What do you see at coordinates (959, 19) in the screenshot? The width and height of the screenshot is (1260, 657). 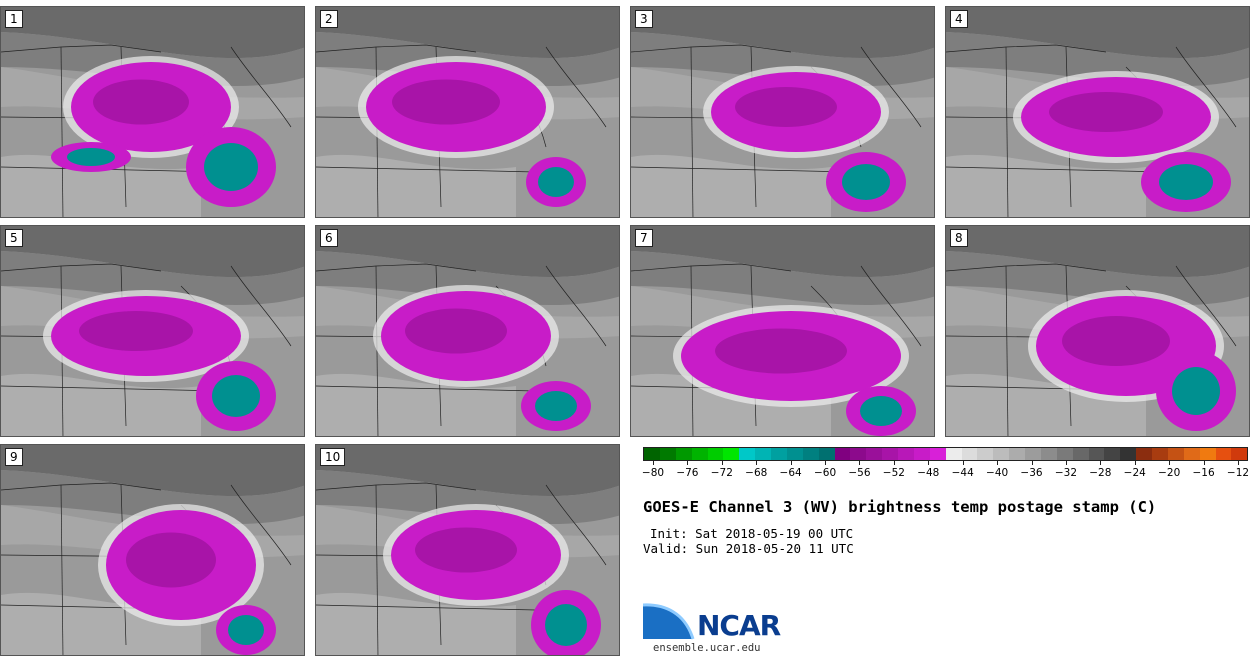 I see `panel-number: 4` at bounding box center [959, 19].